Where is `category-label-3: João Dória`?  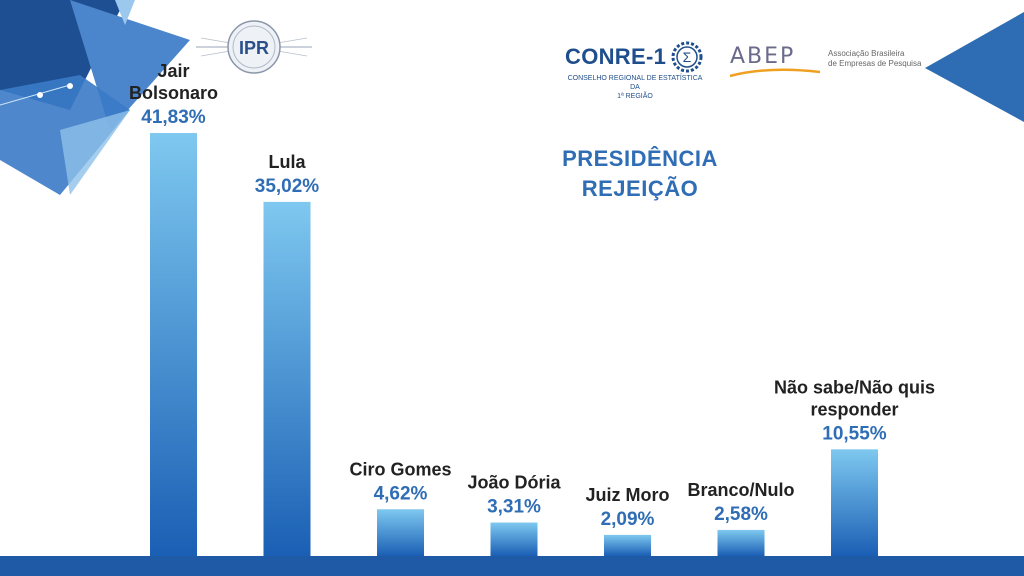 category-label-3: João Dória is located at coordinates (514, 483).